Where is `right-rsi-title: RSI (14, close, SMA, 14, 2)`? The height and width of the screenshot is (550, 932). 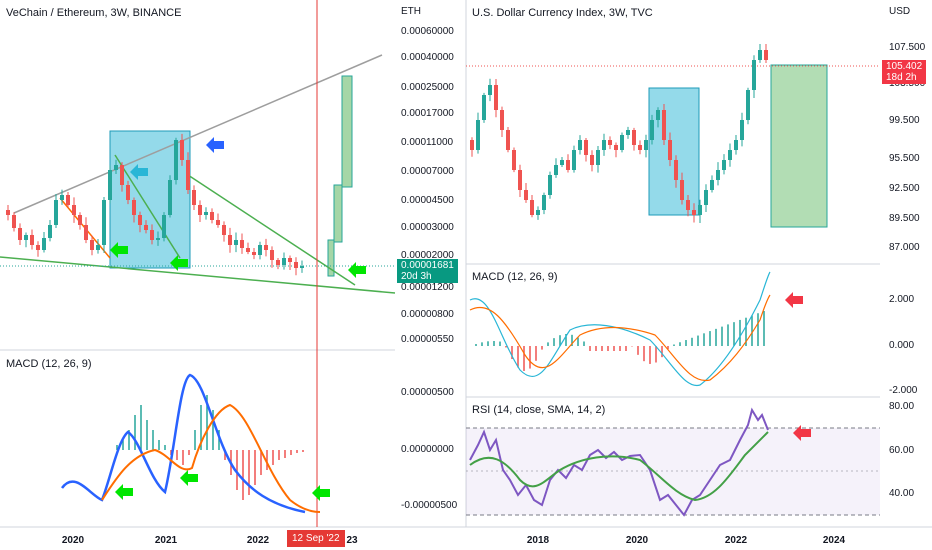 right-rsi-title: RSI (14, close, SMA, 14, 2) is located at coordinates (539, 410).